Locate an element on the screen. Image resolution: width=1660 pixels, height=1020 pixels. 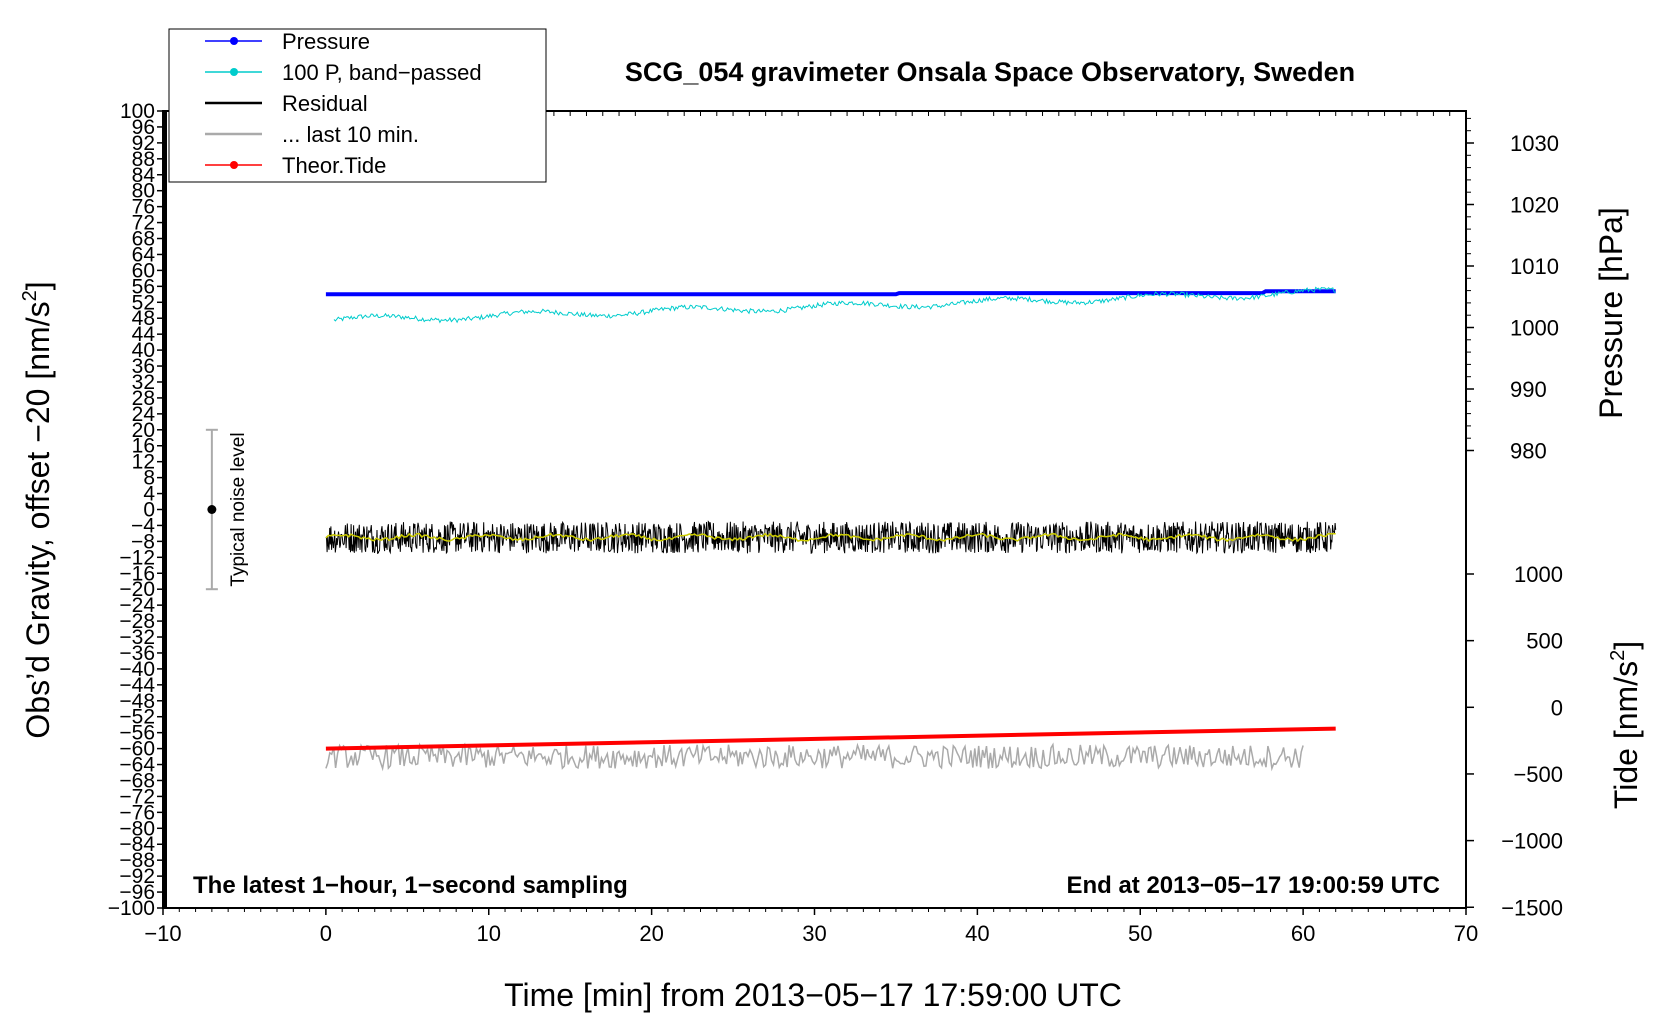
left-tick-label: 88 is located at coordinates (143, 159).